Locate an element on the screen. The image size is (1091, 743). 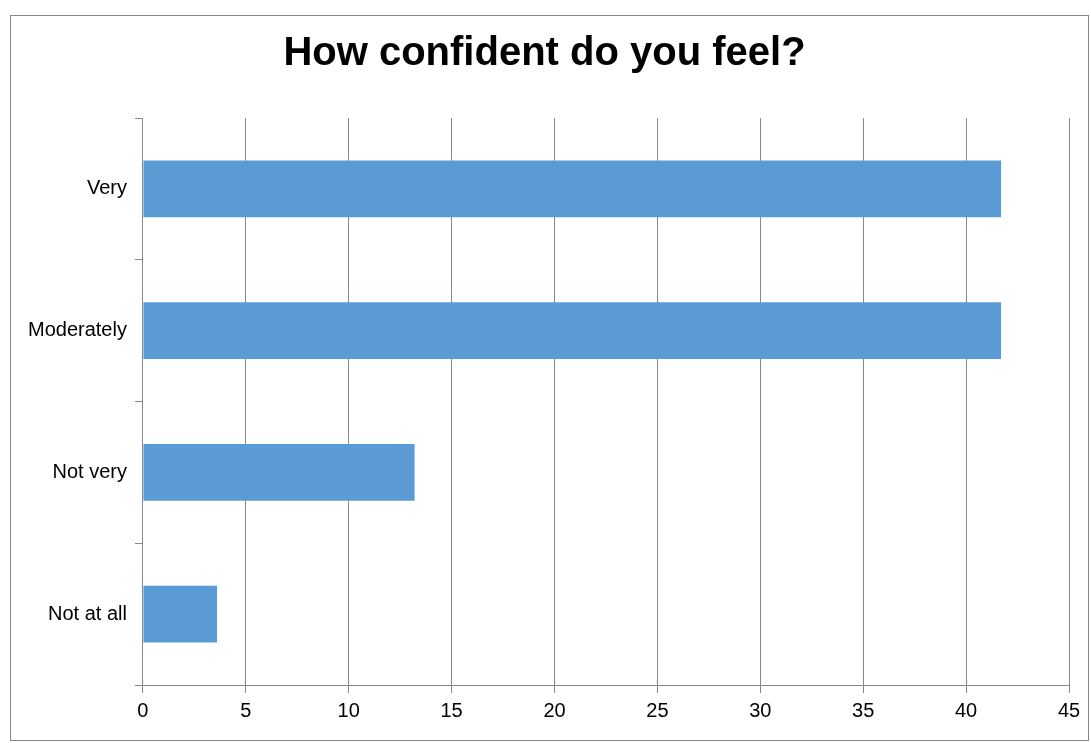
x-tick-label: 5 is located at coordinates (246, 709).